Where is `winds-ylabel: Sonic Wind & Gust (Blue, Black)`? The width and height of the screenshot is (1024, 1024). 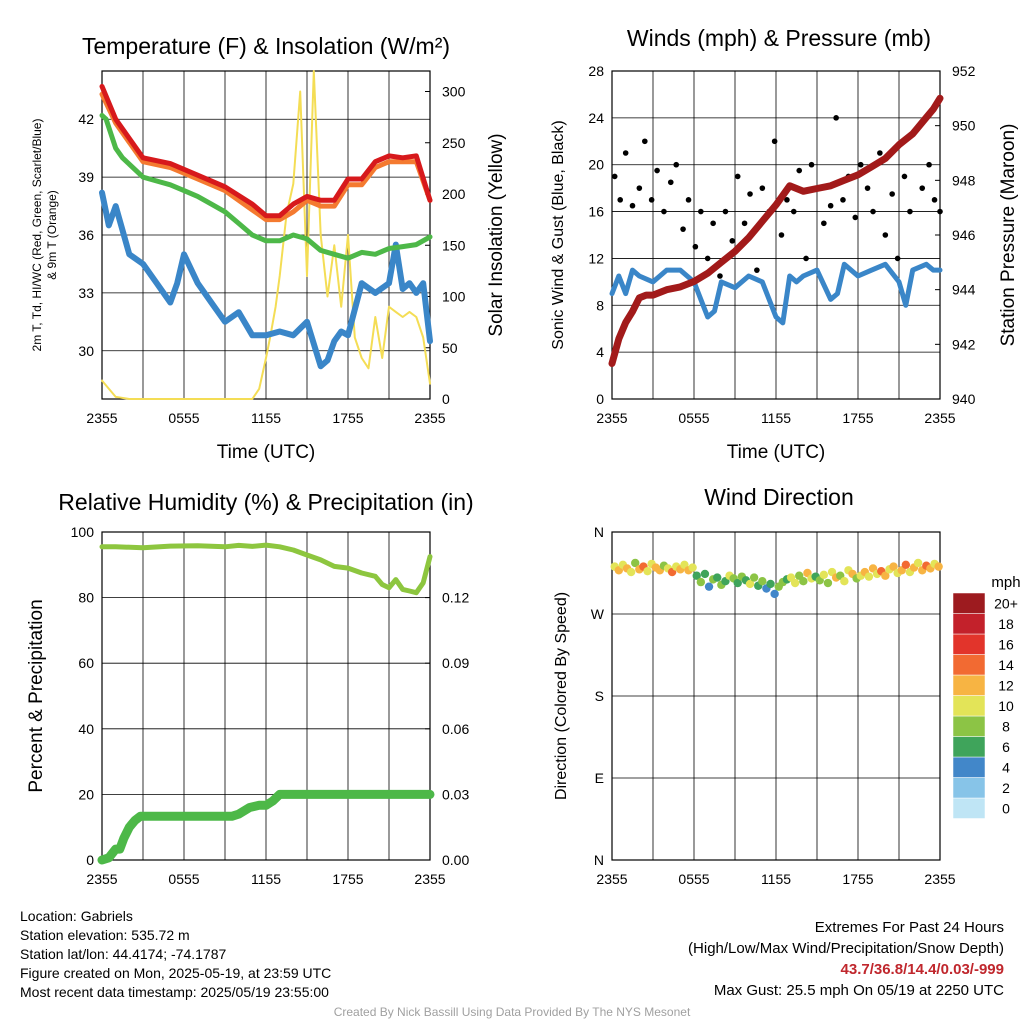
winds-ylabel: Sonic Wind & Gust (Blue, Black) is located at coordinates (558, 234).